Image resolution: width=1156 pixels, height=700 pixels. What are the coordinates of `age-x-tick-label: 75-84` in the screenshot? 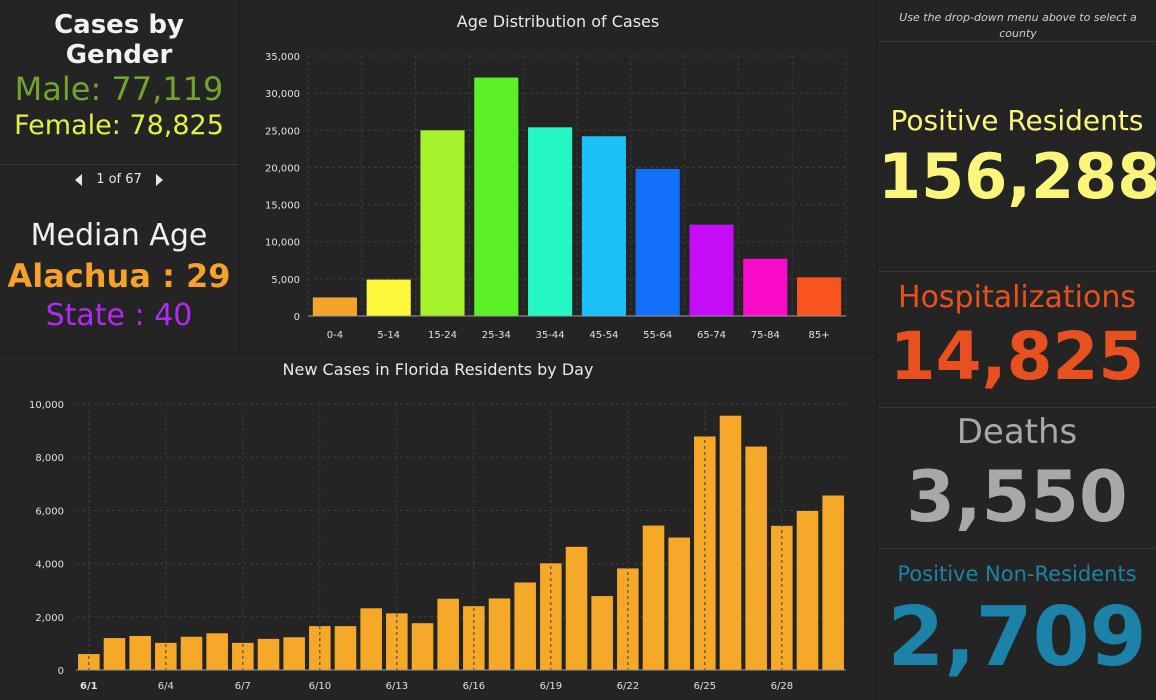 It's located at (765, 335).